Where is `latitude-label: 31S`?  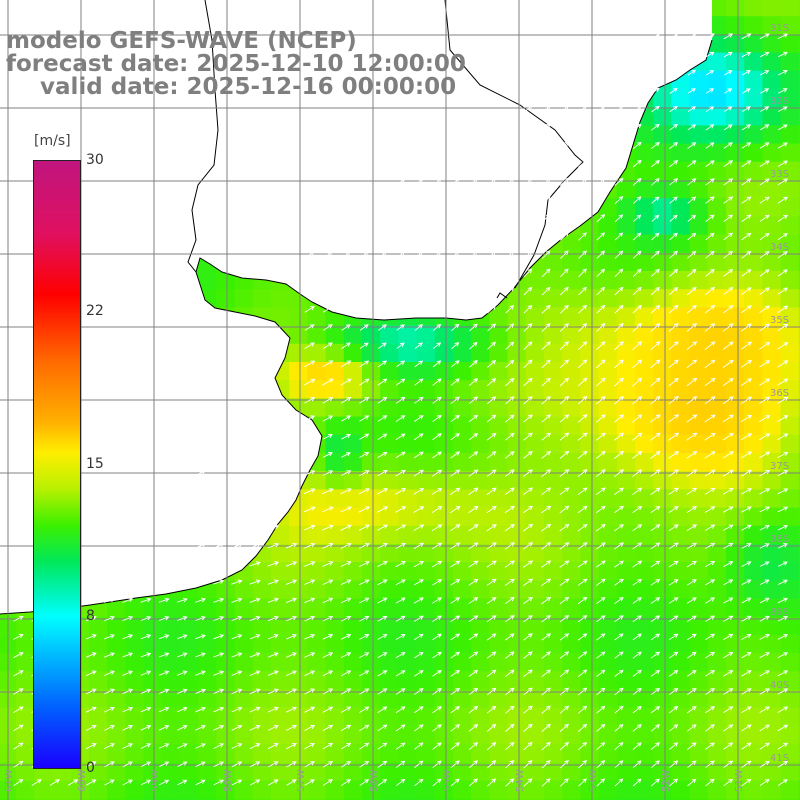
latitude-label: 31S is located at coordinates (779, 28).